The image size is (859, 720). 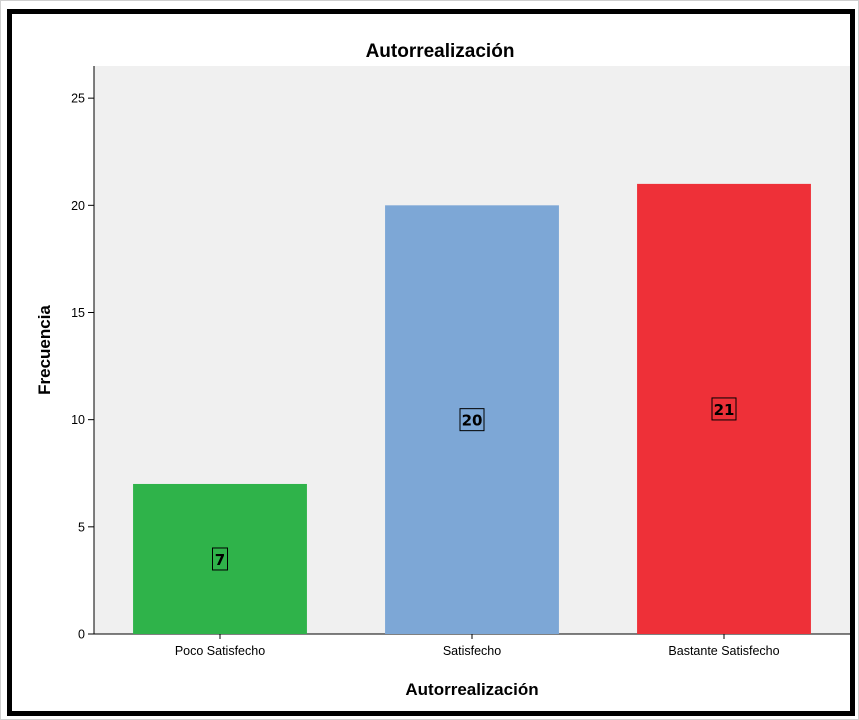 I want to click on x-axis-title: Autorrealización, so click(x=471, y=689).